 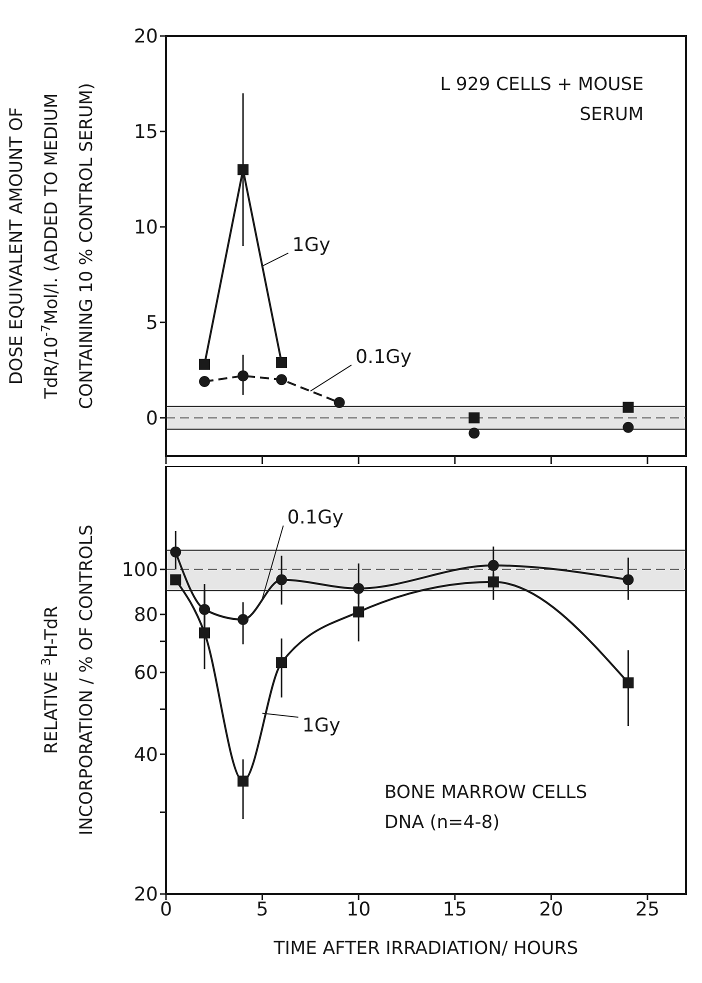 I want to click on series-label: 0.1Gy, so click(x=383, y=357).